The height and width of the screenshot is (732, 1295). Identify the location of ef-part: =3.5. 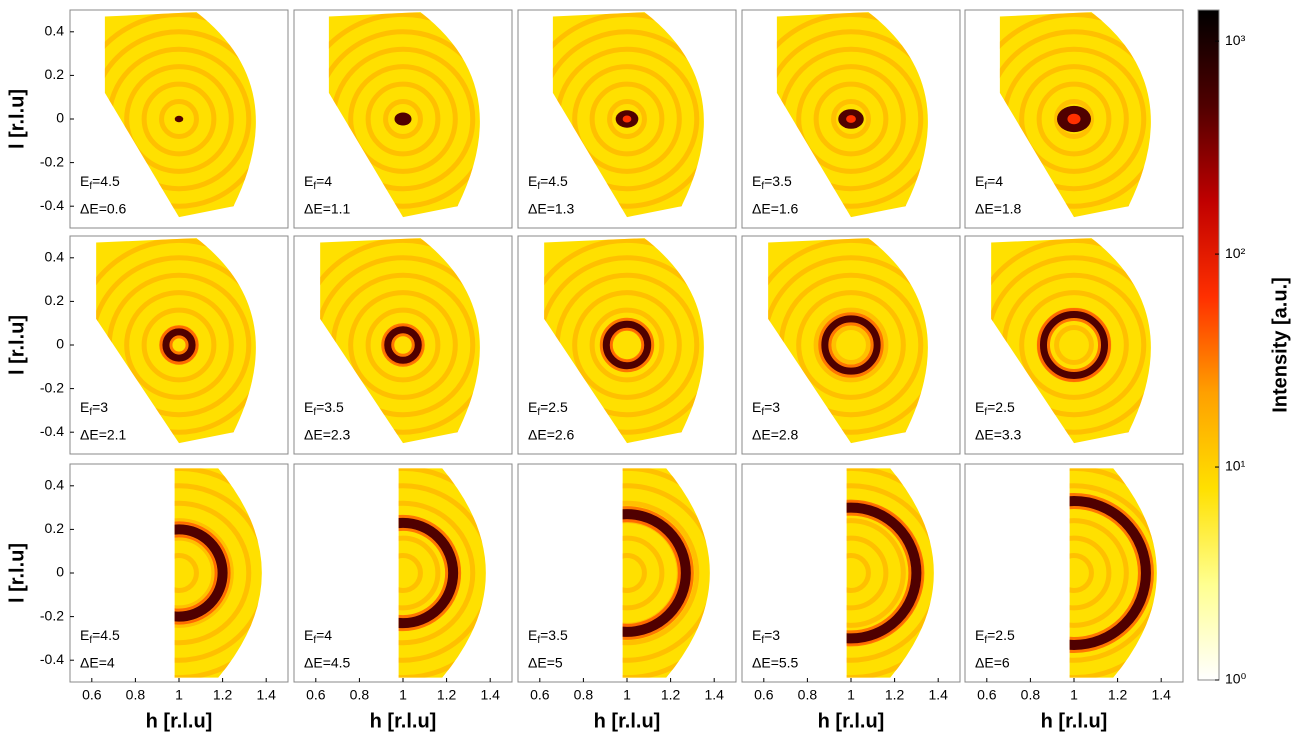
(330, 407).